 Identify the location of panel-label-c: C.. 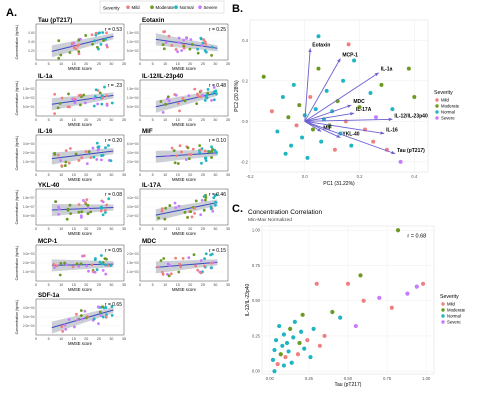
(237, 209).